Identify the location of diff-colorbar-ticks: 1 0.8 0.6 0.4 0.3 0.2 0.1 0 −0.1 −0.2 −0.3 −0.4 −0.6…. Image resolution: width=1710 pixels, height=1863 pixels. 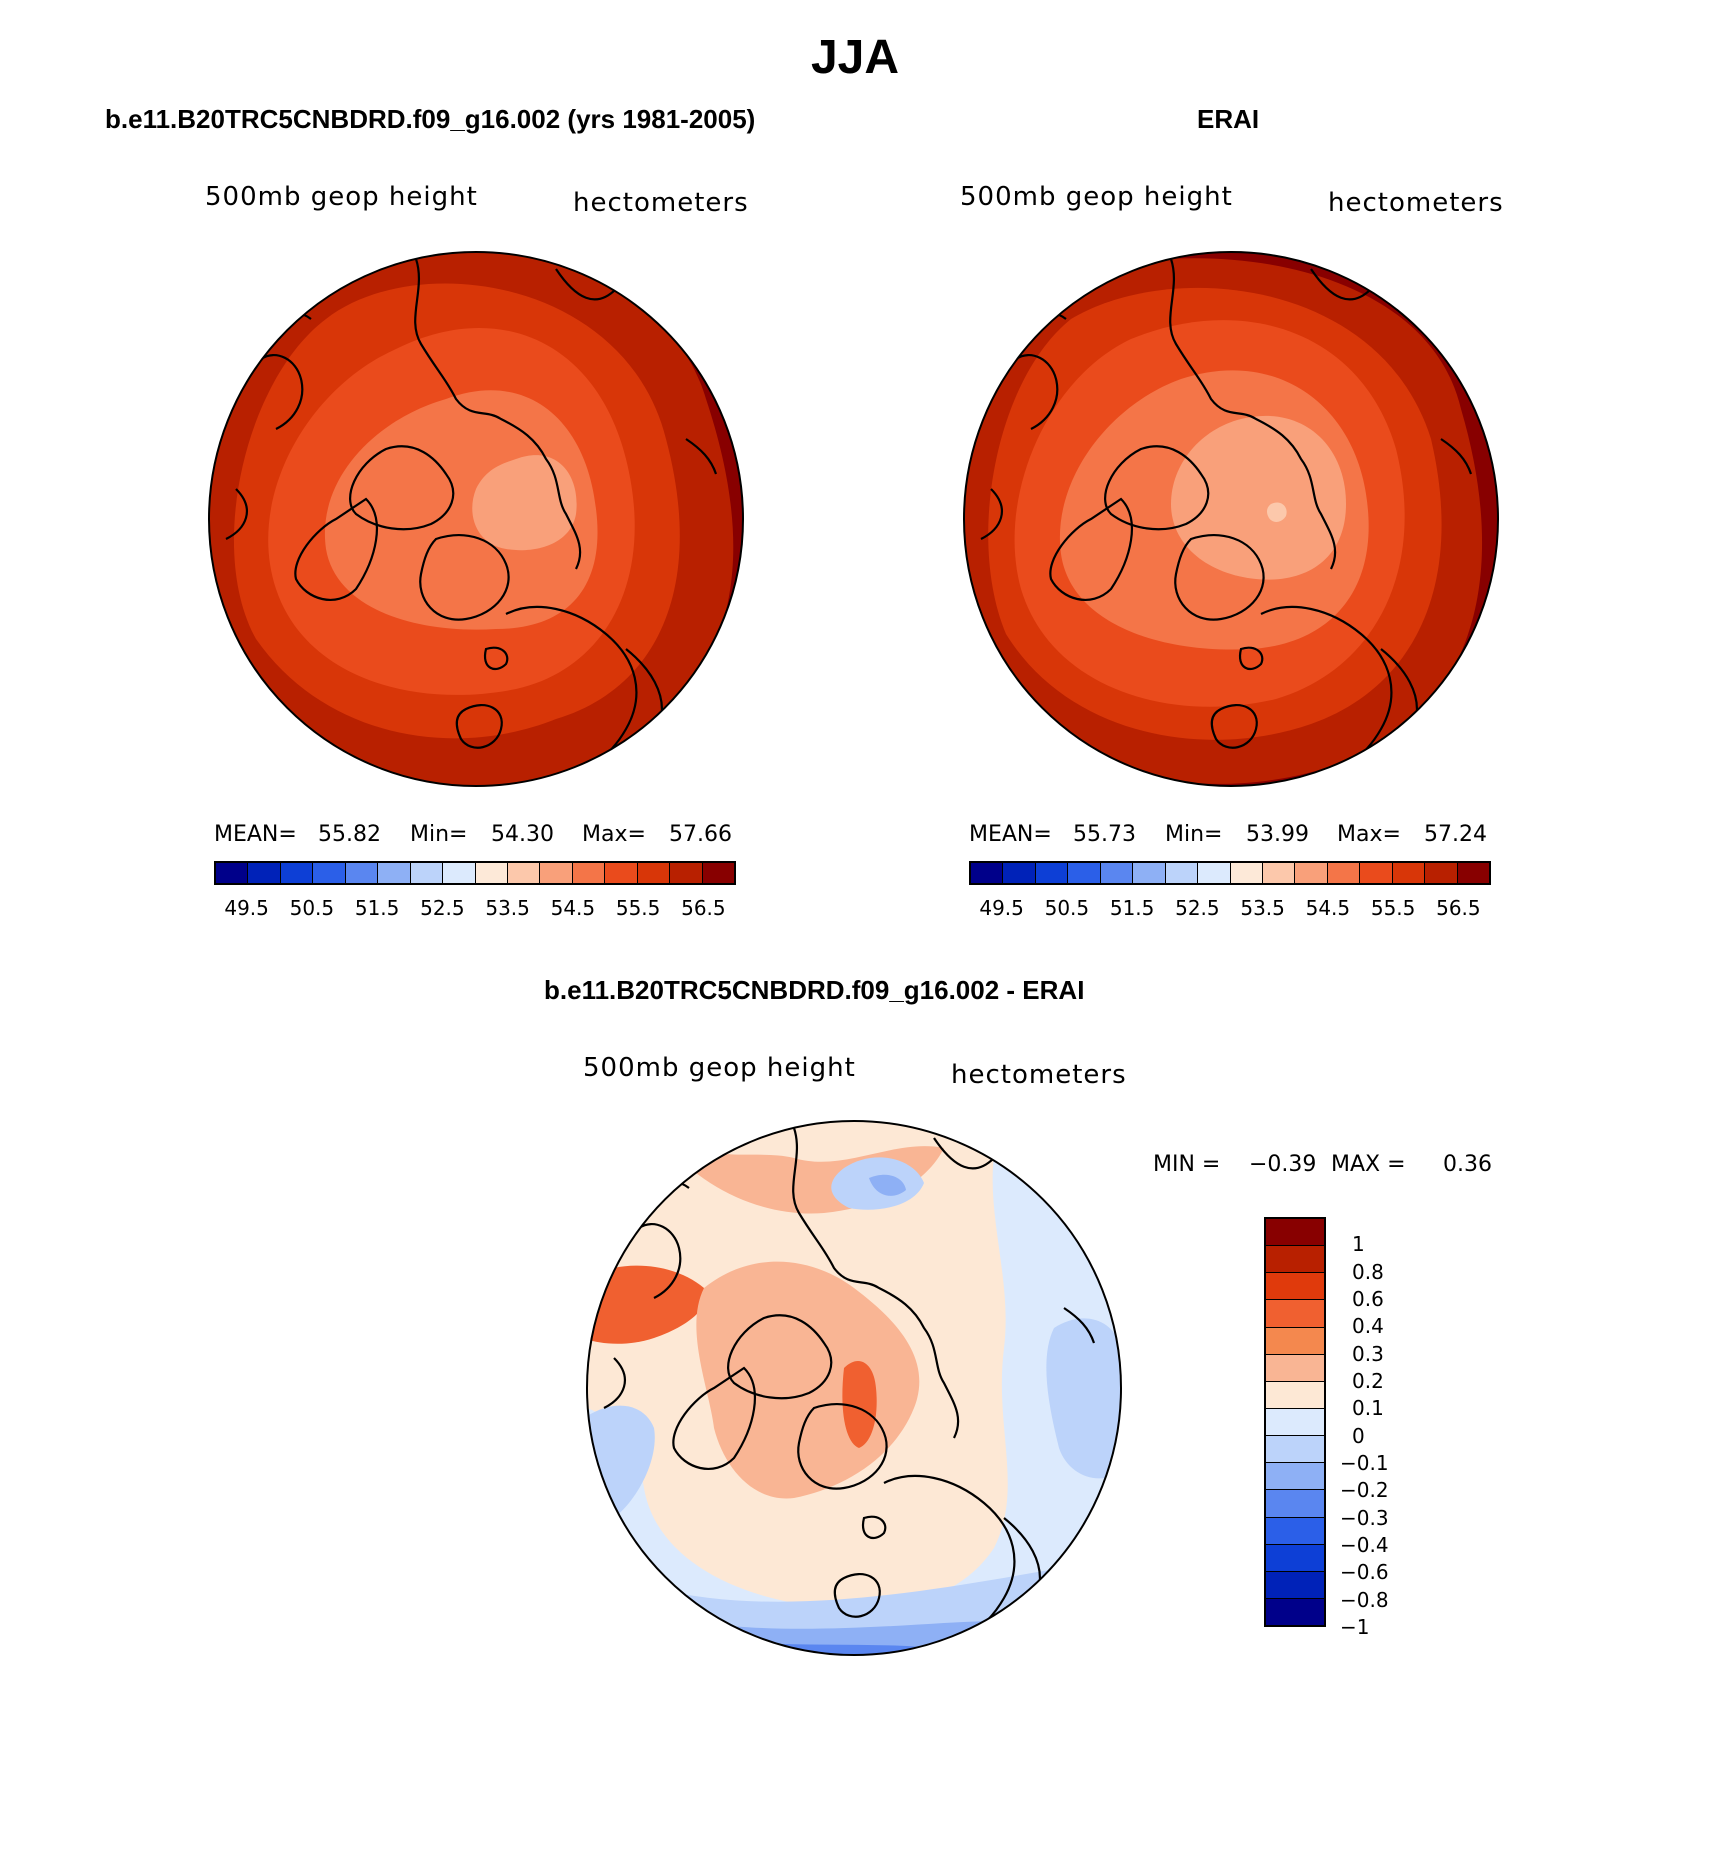
(1380, 1428).